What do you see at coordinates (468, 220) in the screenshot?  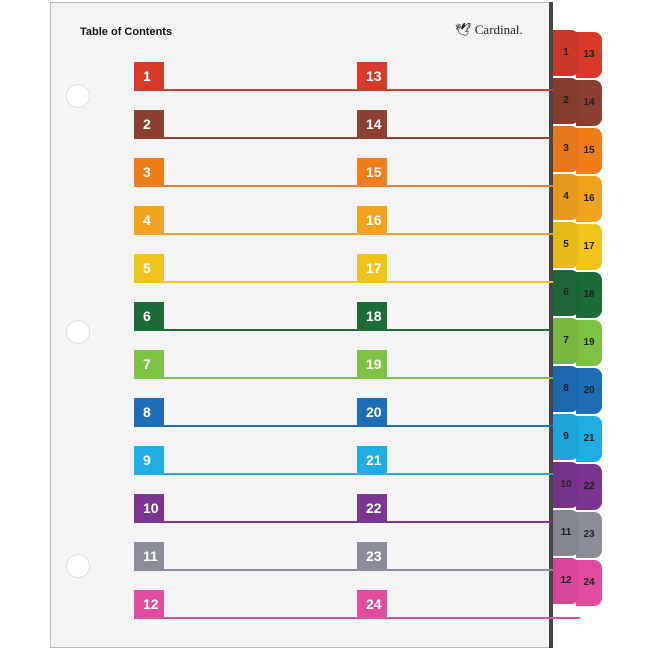 I see `toc-entry-16: 16` at bounding box center [468, 220].